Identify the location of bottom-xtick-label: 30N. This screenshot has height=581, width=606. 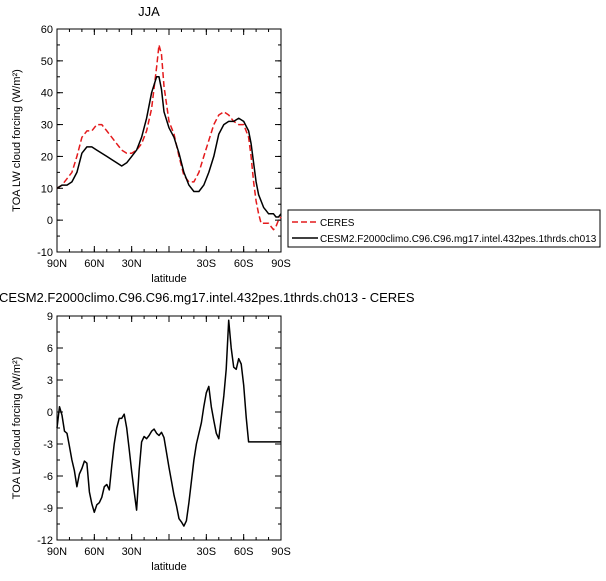
(132, 552).